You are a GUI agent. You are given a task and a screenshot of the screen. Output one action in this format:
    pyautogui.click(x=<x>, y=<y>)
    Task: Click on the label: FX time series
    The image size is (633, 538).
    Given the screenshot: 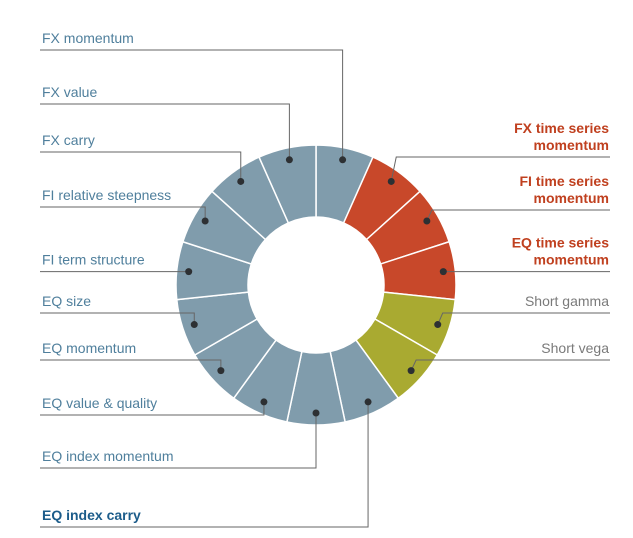 What is the action you would take?
    pyautogui.click(x=561, y=128)
    